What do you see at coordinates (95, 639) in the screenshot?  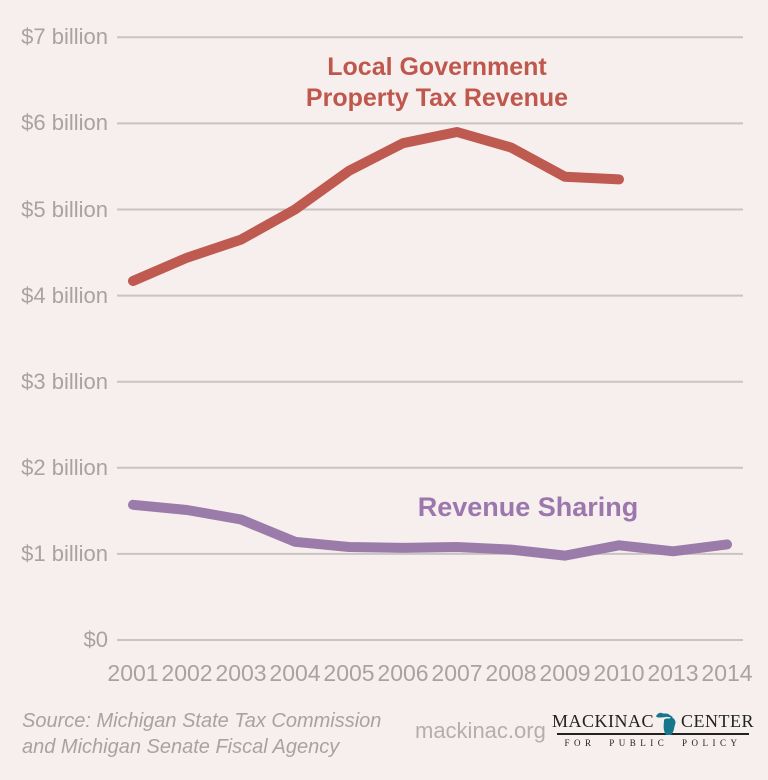 I see `y-axis-label: $0` at bounding box center [95, 639].